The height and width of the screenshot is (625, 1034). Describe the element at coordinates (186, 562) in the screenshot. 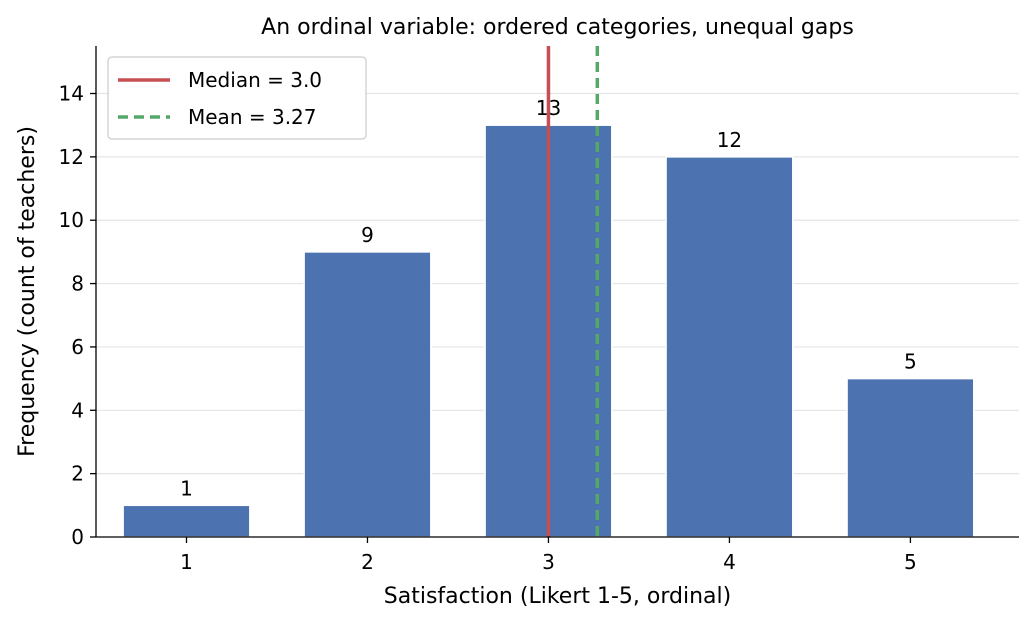

I see `x-tick-label: 1` at that location.